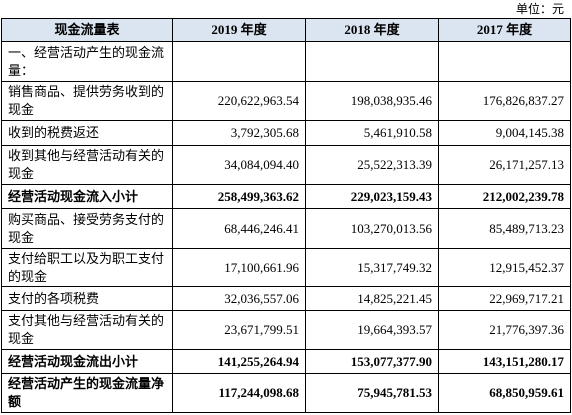 This screenshot has height=415, width=572. Describe the element at coordinates (87, 330) in the screenshot. I see `row-label: 支付其他与经营活动有关的现金` at that location.